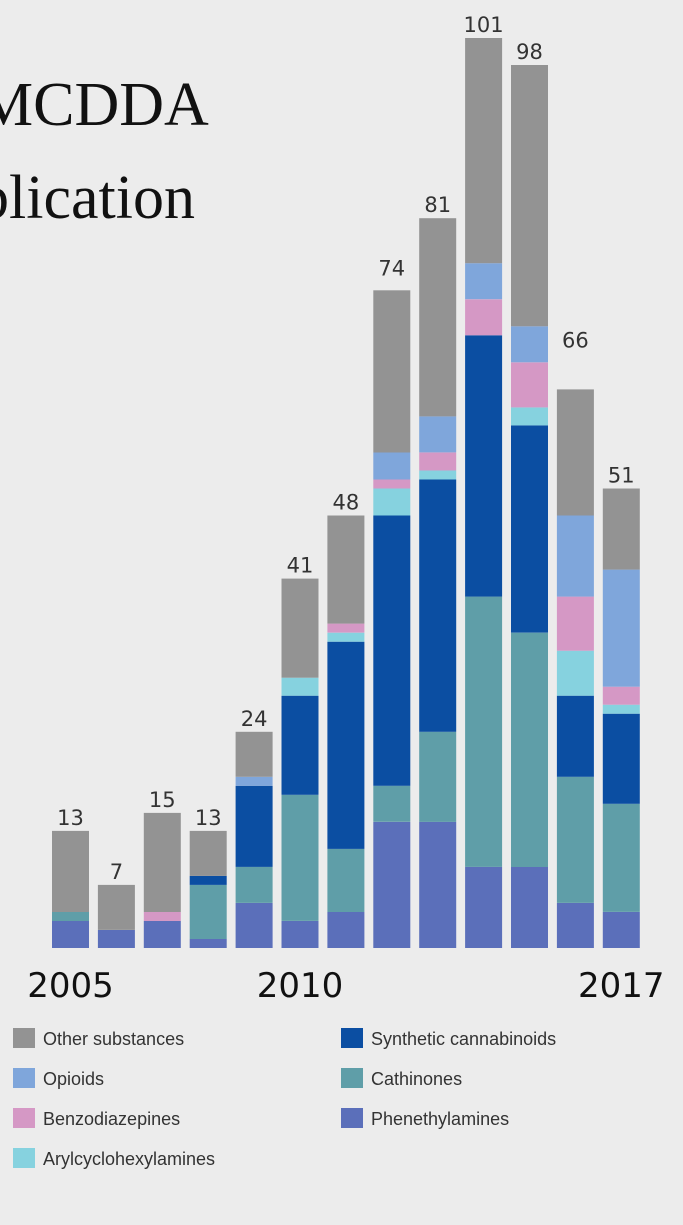 Image resolution: width=683 pixels, height=1225 pixels. What do you see at coordinates (575, 673) in the screenshot?
I see `bar-segment-2016-arylcyclohexylamines` at bounding box center [575, 673].